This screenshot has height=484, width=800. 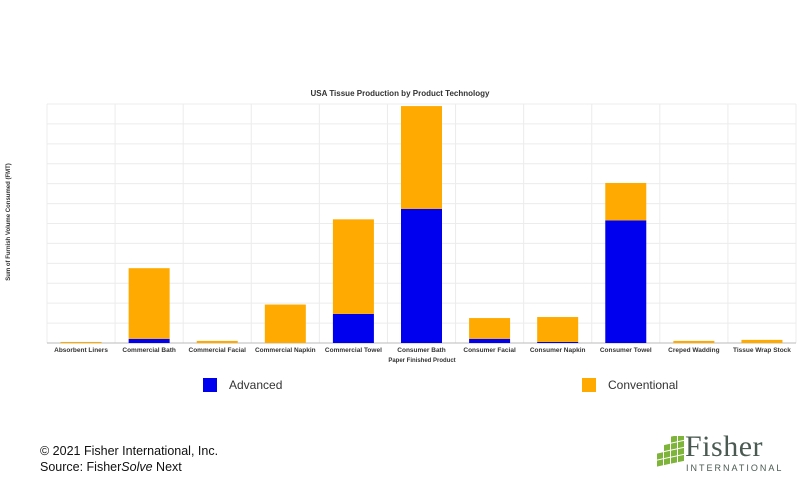 I want to click on bar-conventional-consumer-towel, so click(x=626, y=201).